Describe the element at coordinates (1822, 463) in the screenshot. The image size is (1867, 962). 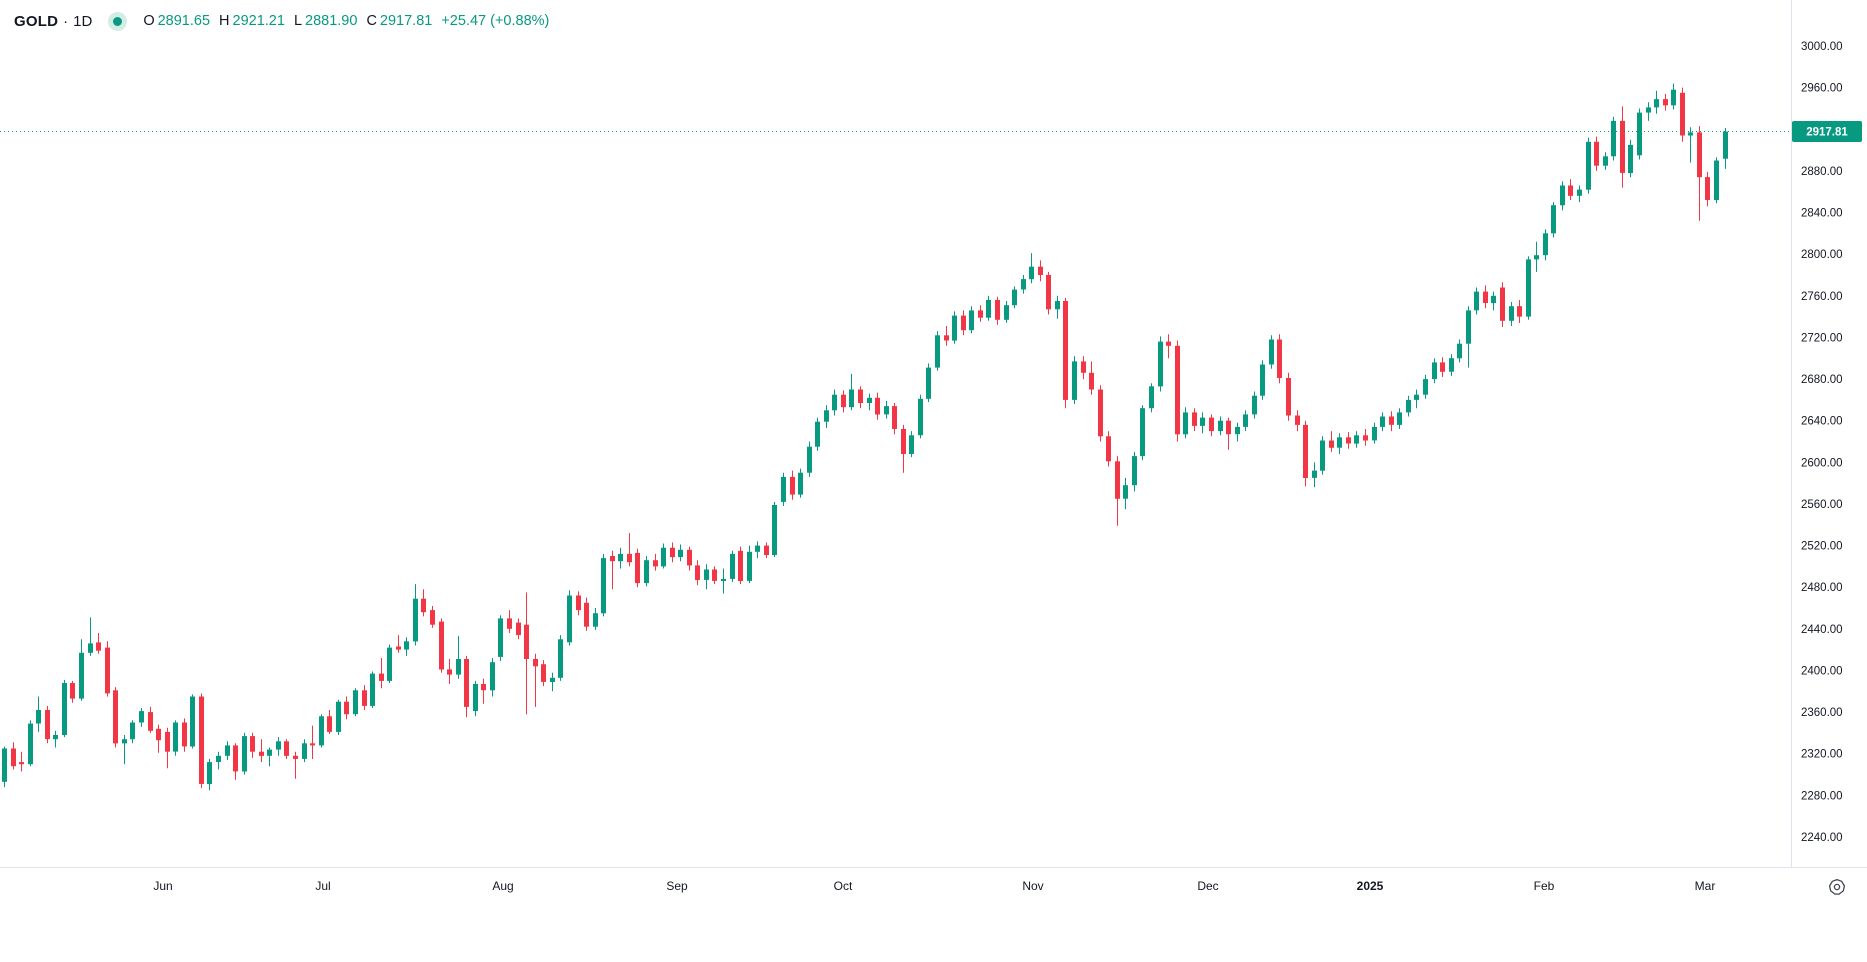
I see `price-tick-label: 2600.00` at that location.